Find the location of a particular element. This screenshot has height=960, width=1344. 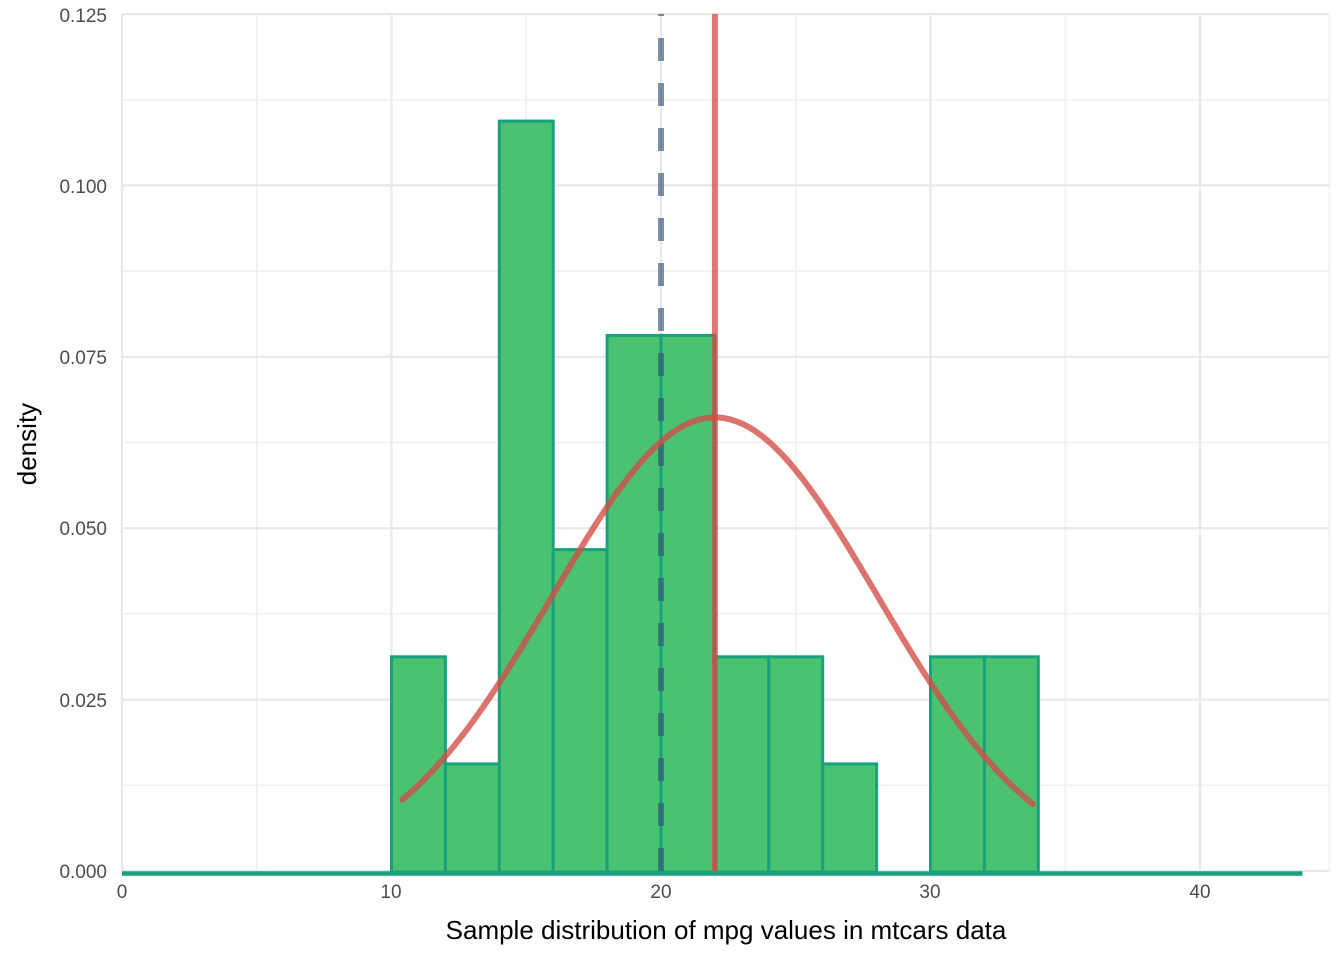

y-tick-label: 0.000 is located at coordinates (83, 872).